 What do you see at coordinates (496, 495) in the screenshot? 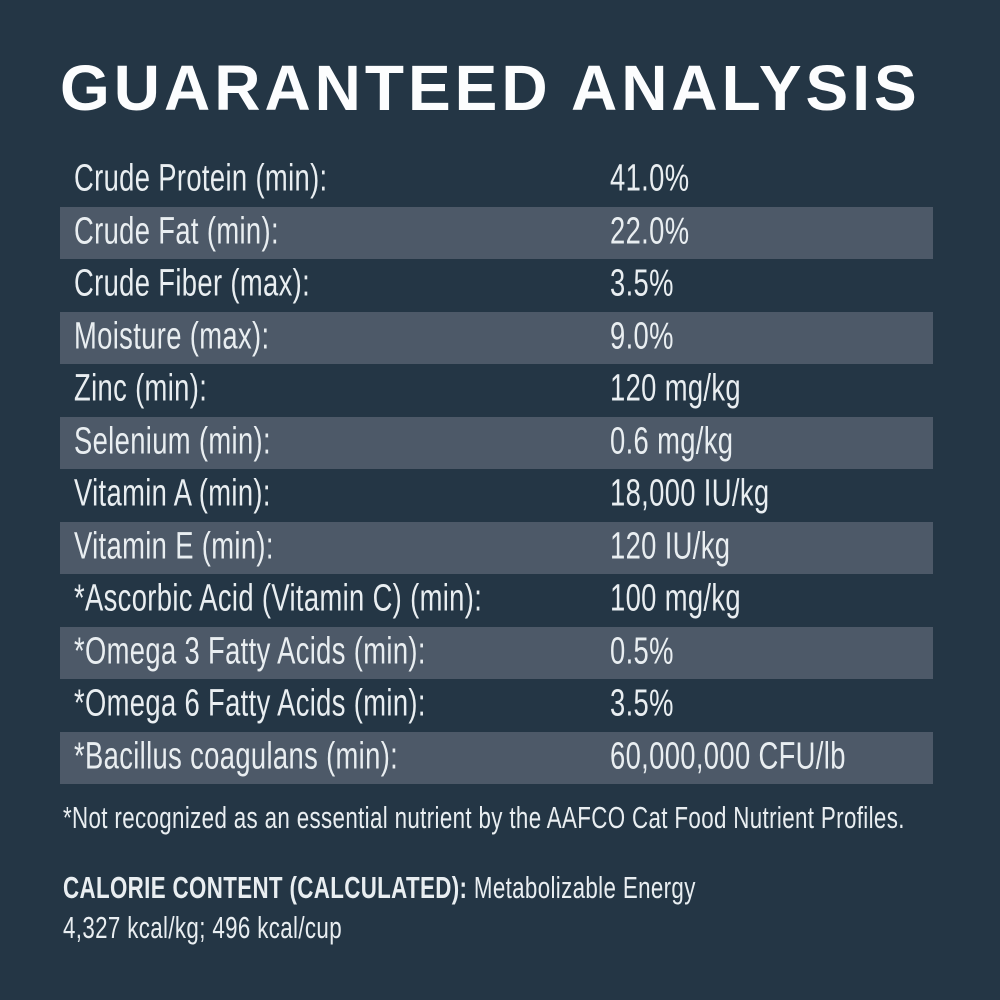
I see `table-row: Vitamin A (min): 18,000 IU/kg` at bounding box center [496, 495].